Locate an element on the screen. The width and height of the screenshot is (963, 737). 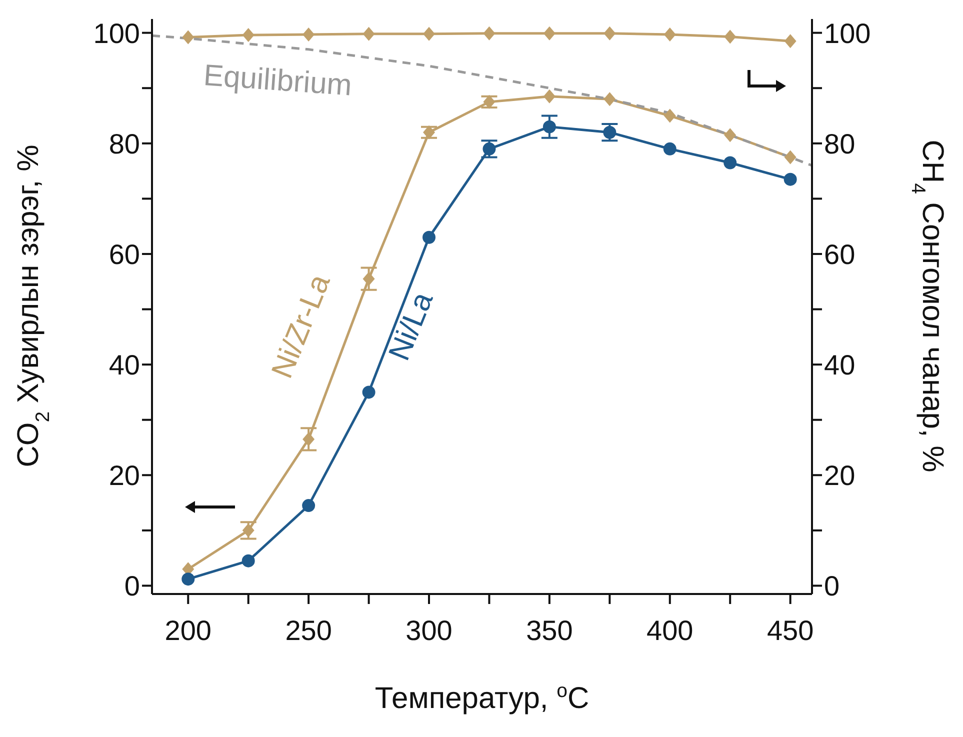
x-axis-title: Температур, $^{o}$C is located at coordinates (482, 697).